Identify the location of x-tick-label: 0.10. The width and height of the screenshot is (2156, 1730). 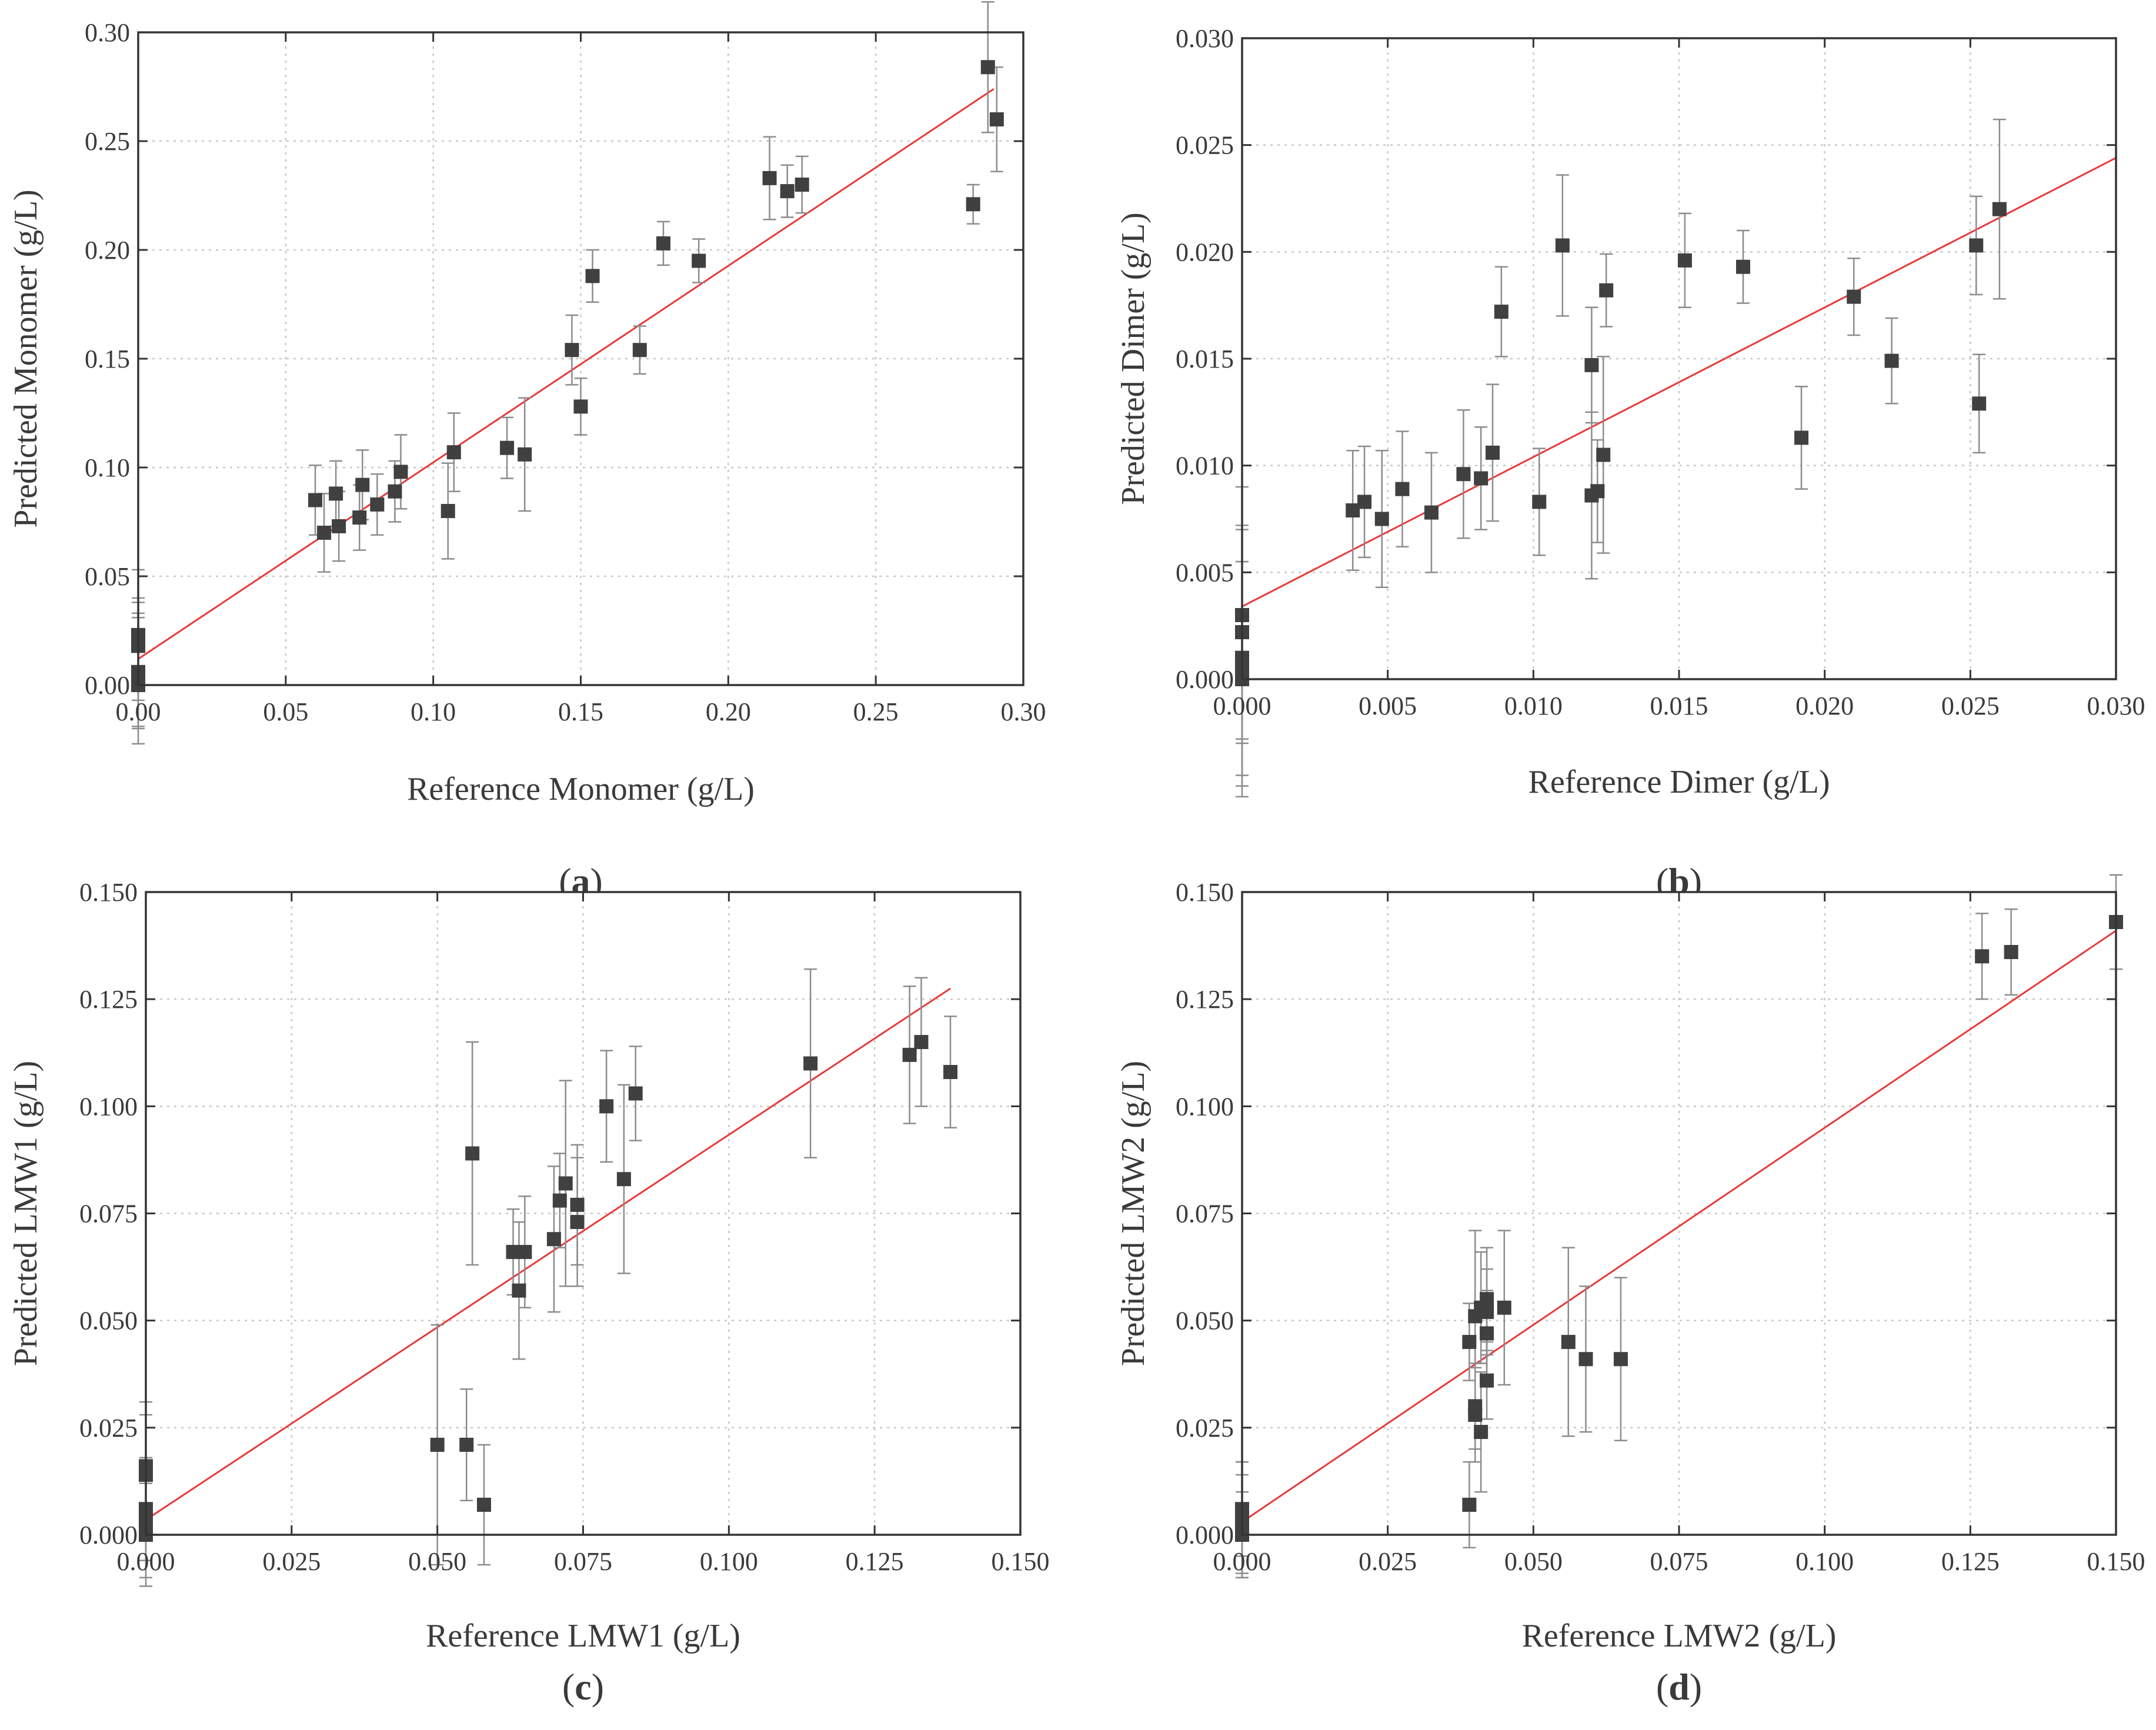
(433, 712).